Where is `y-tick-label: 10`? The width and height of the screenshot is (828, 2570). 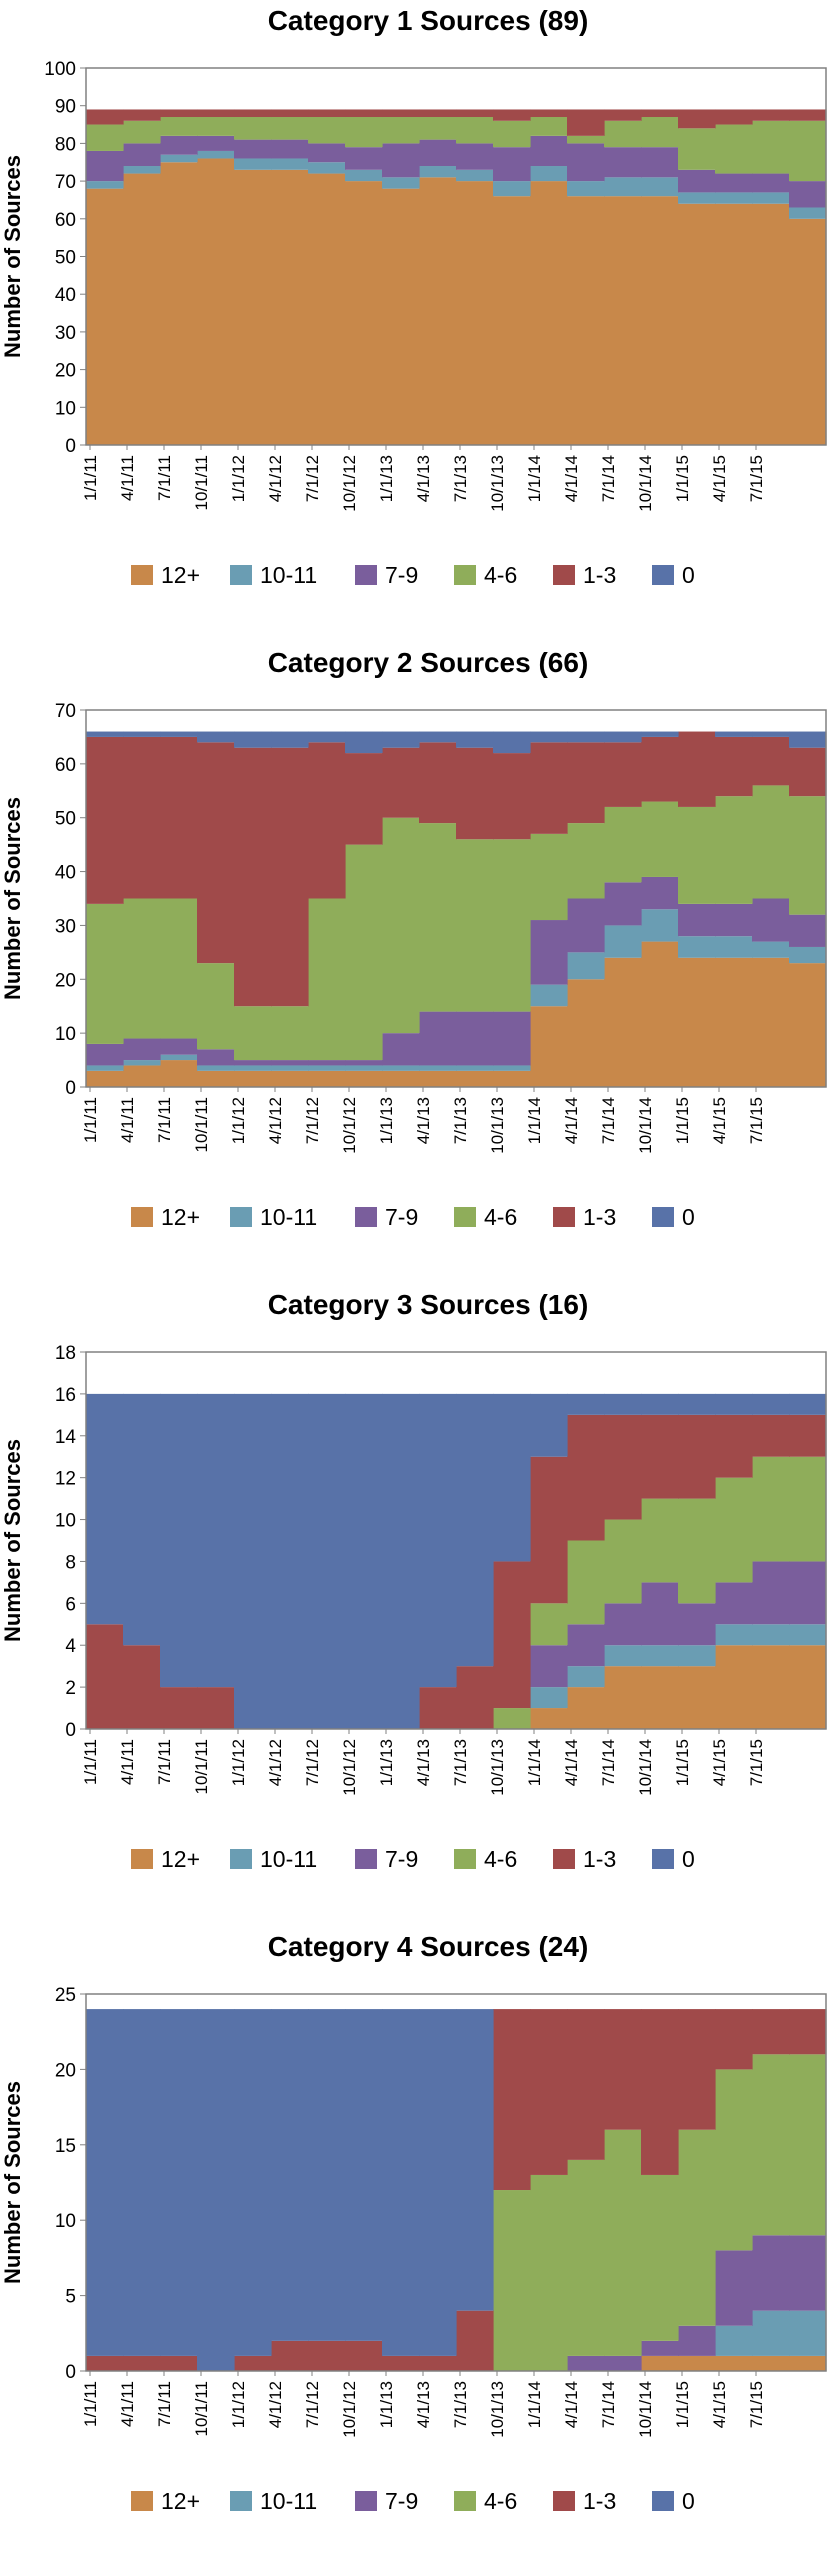
y-tick-label: 10 is located at coordinates (65, 2221).